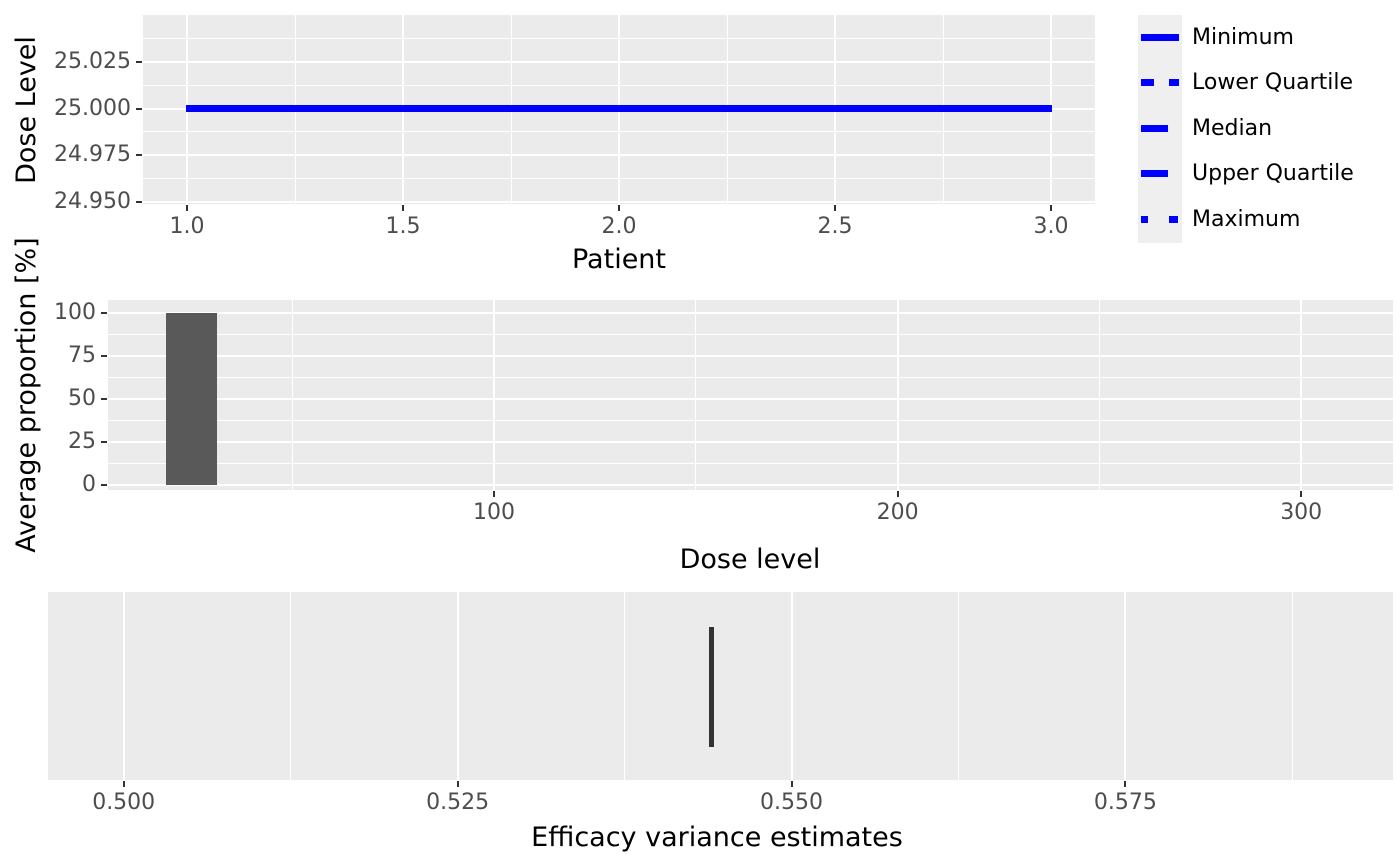  Describe the element at coordinates (1301, 512) in the screenshot. I see `x-tick-label: 300` at that location.